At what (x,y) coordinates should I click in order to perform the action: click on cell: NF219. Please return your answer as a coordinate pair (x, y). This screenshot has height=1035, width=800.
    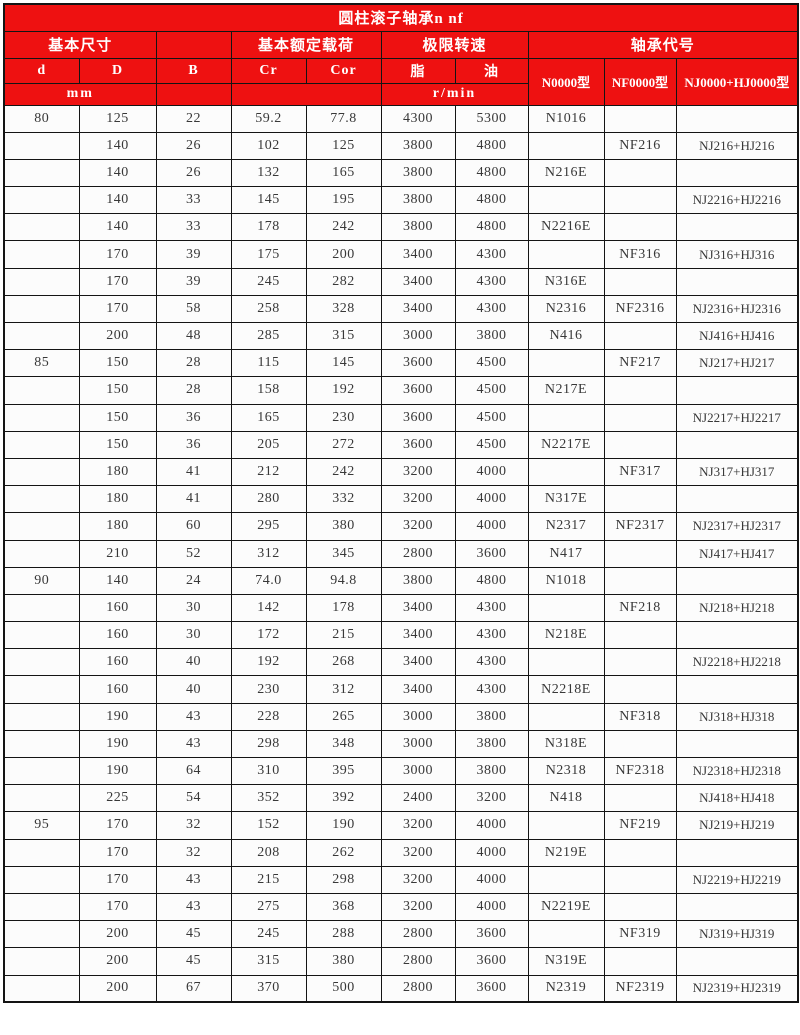
    Looking at the image, I should click on (640, 825).